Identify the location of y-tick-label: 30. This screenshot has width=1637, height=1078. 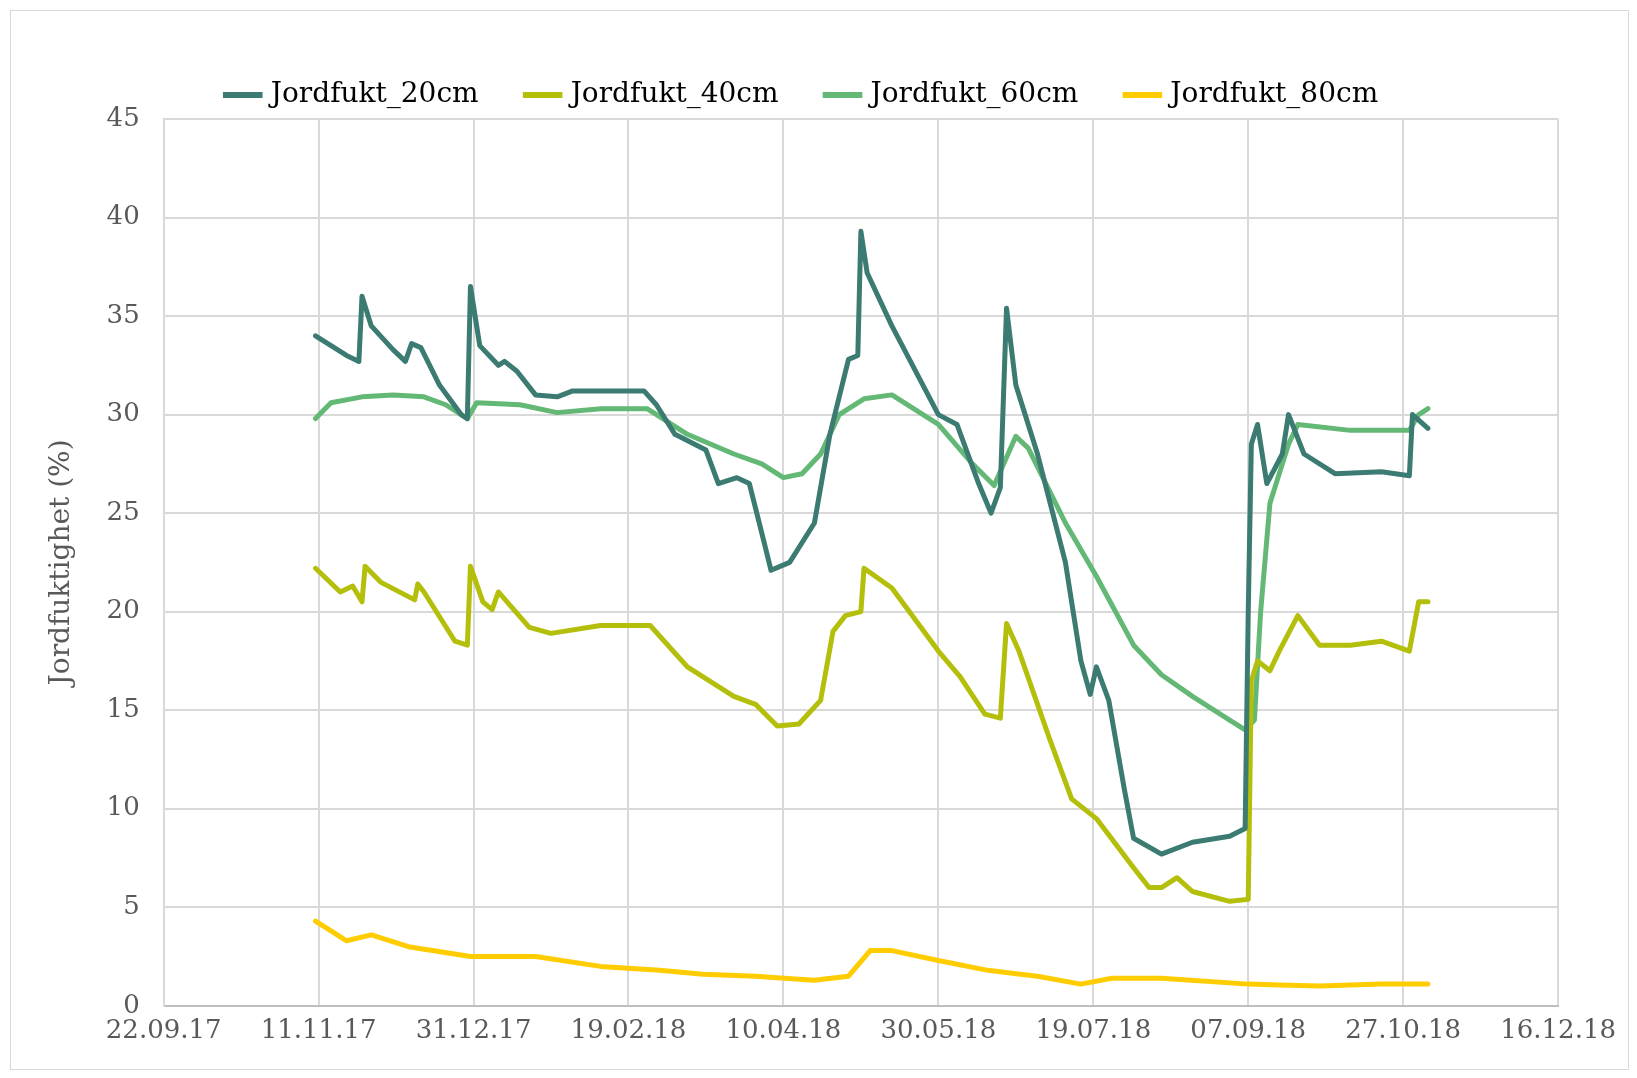
(123, 412).